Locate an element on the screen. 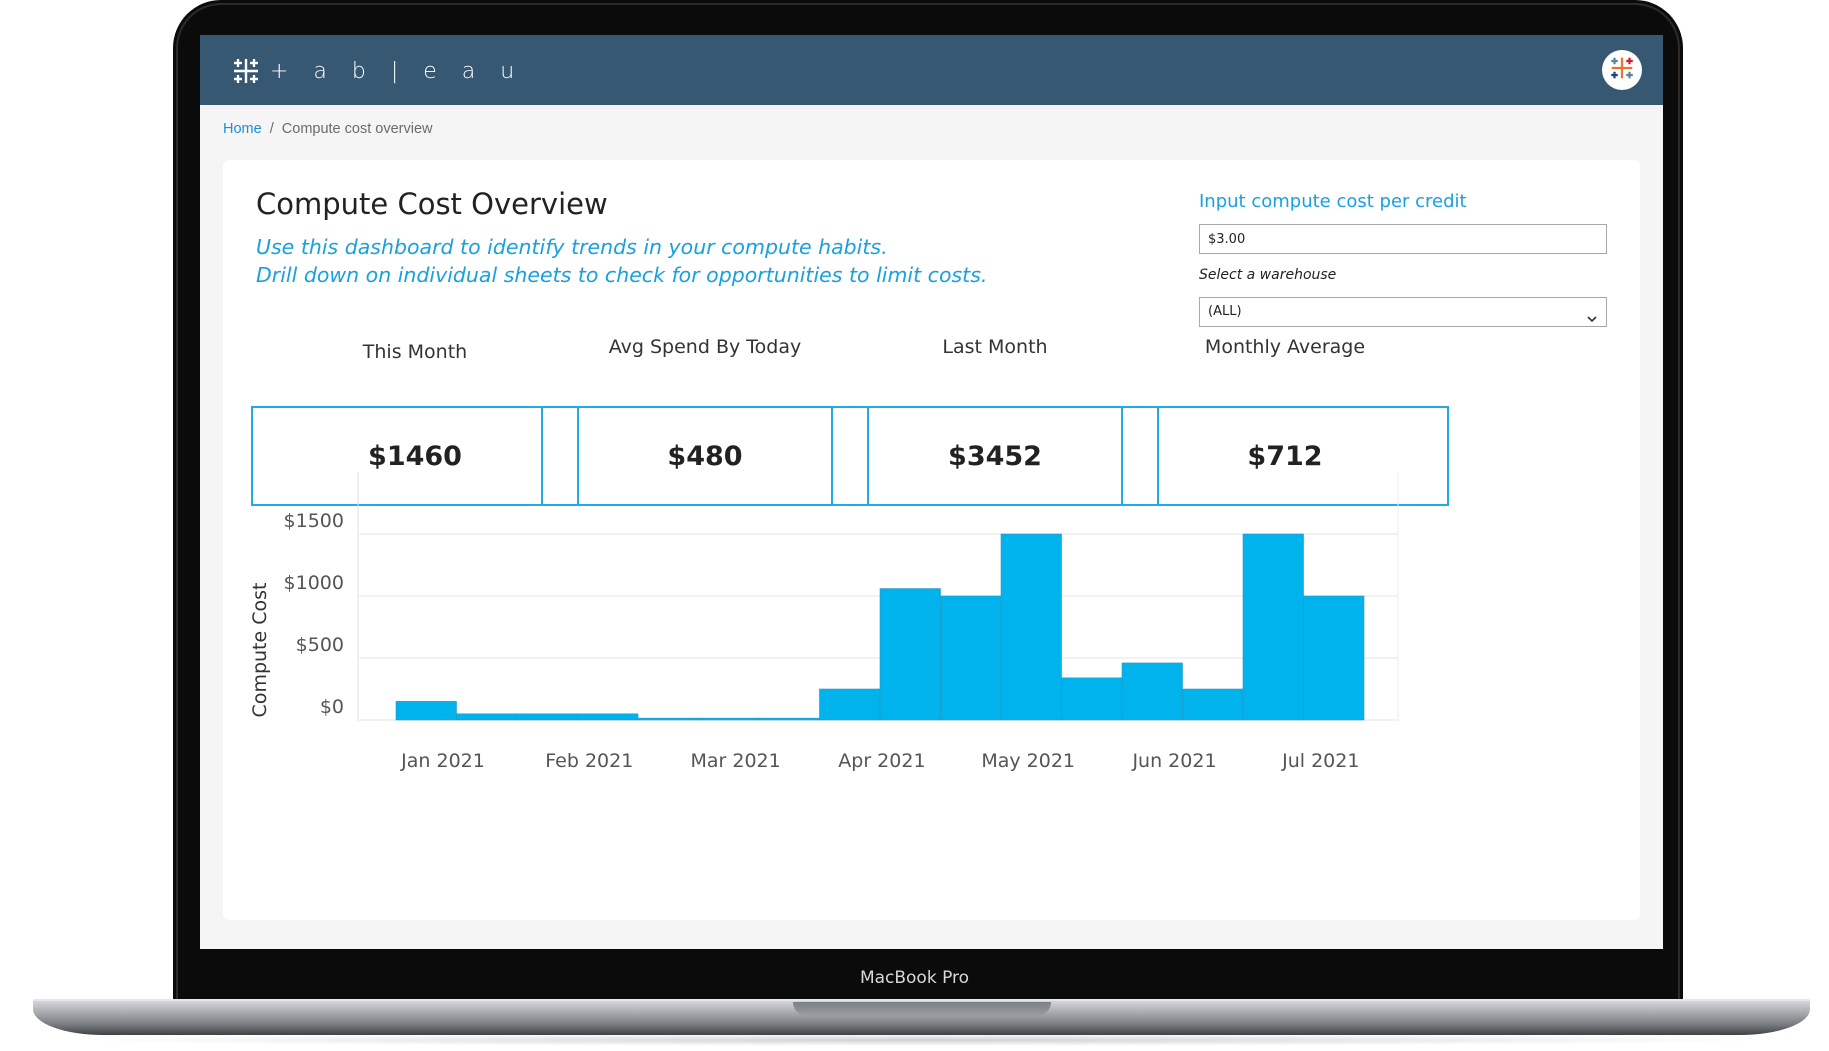 The height and width of the screenshot is (1051, 1829). kpi-value-this-month: $1460 is located at coordinates (415, 456).